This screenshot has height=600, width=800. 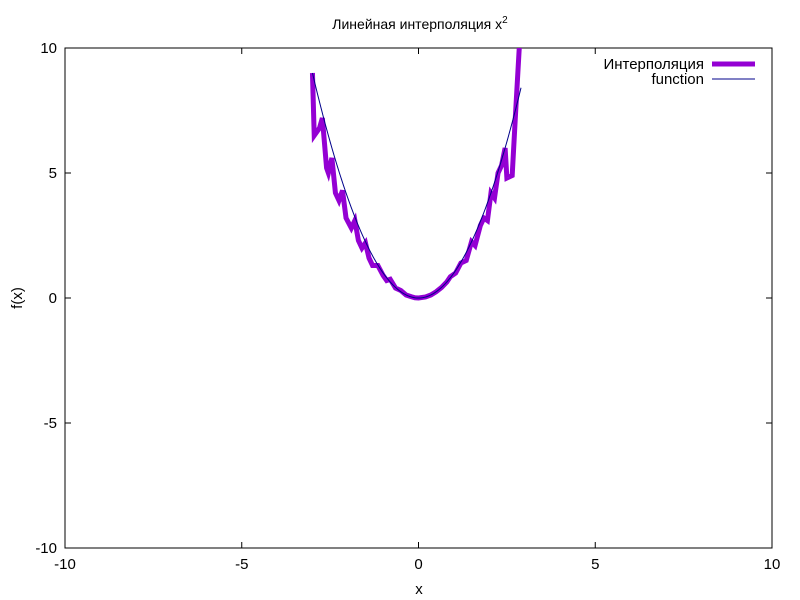 I want to click on y-axis-label: f(x), so click(x=17, y=298).